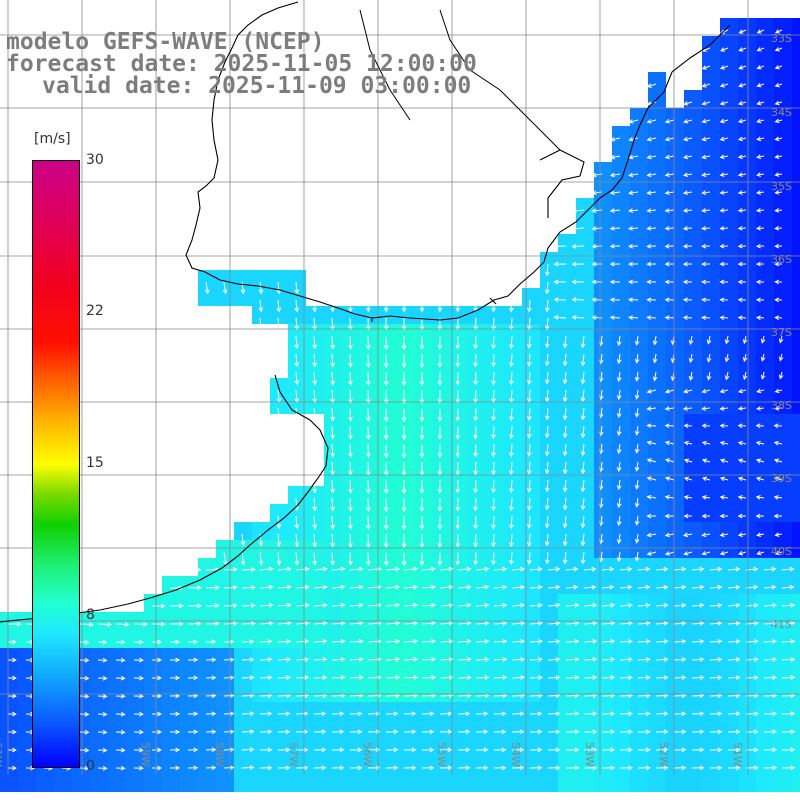 Image resolution: width=800 pixels, height=800 pixels. What do you see at coordinates (90, 766) in the screenshot?
I see `colorbar-tick-label: 0` at bounding box center [90, 766].